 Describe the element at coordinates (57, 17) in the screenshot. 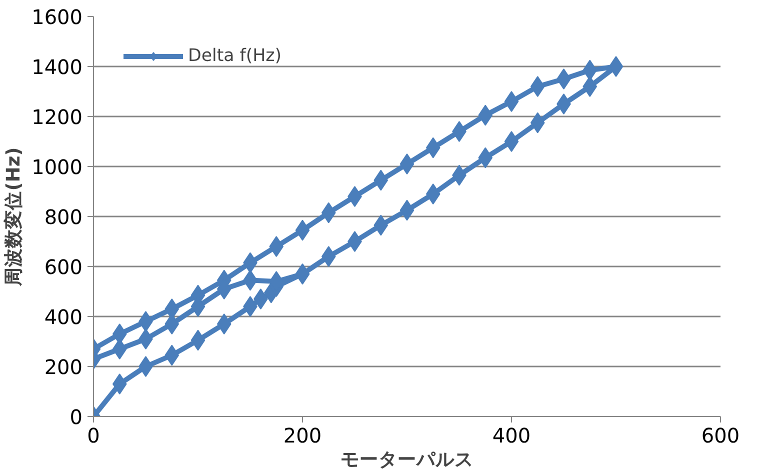

I see `y-tick-label: 1600` at that location.